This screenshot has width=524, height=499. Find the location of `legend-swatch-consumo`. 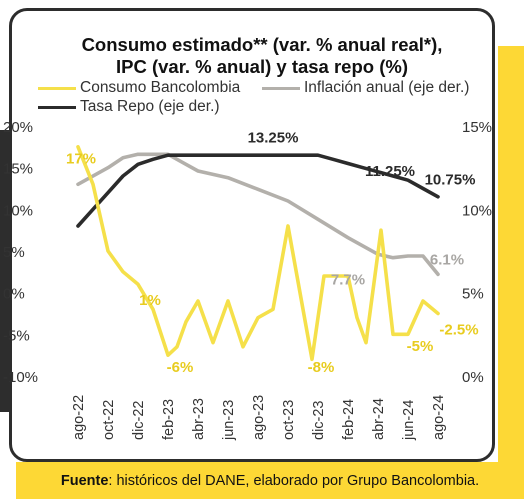

legend-swatch-consumo is located at coordinates (57, 88).